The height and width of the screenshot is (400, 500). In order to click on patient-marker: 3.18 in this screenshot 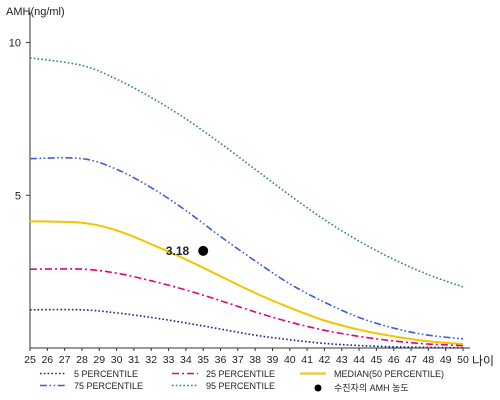, I will do `click(187, 251)`.